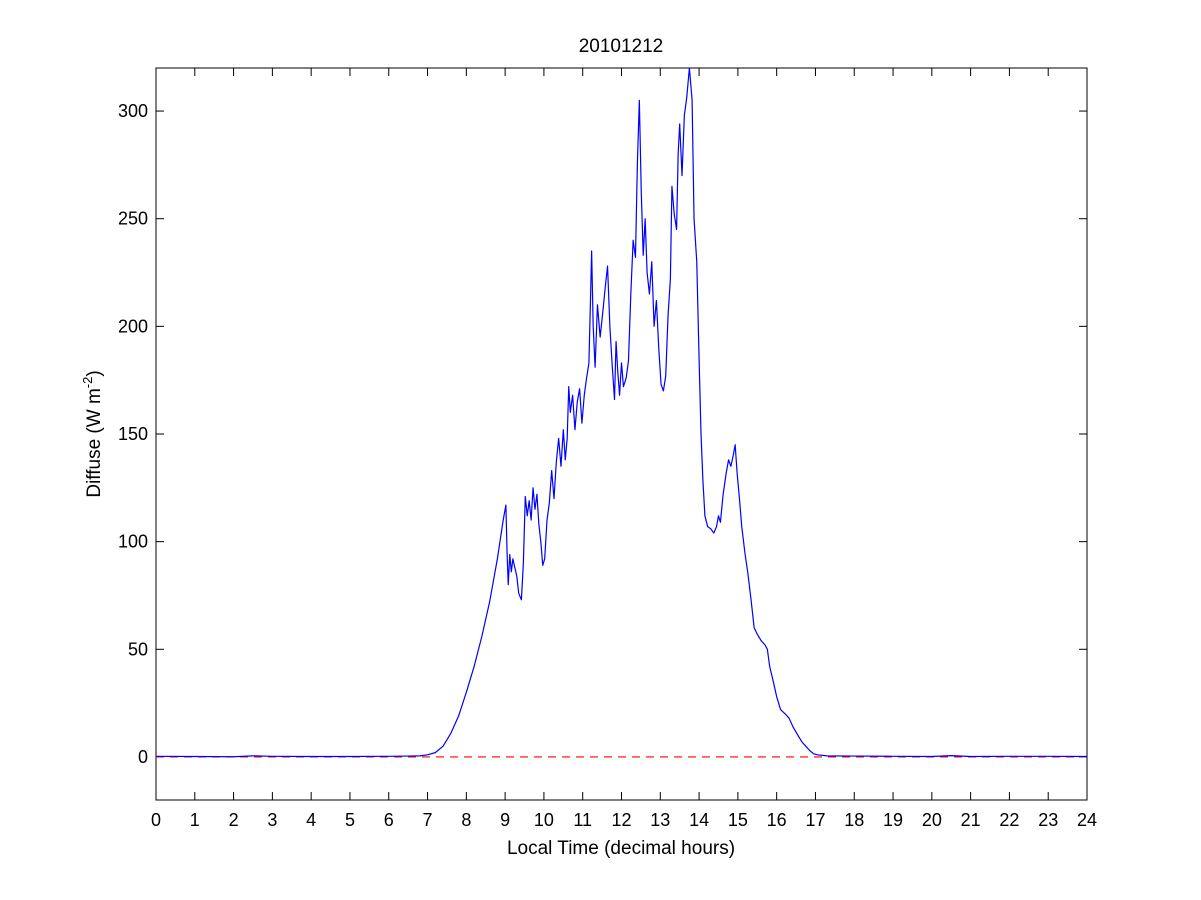  I want to click on x-tick-label: 3, so click(272, 820).